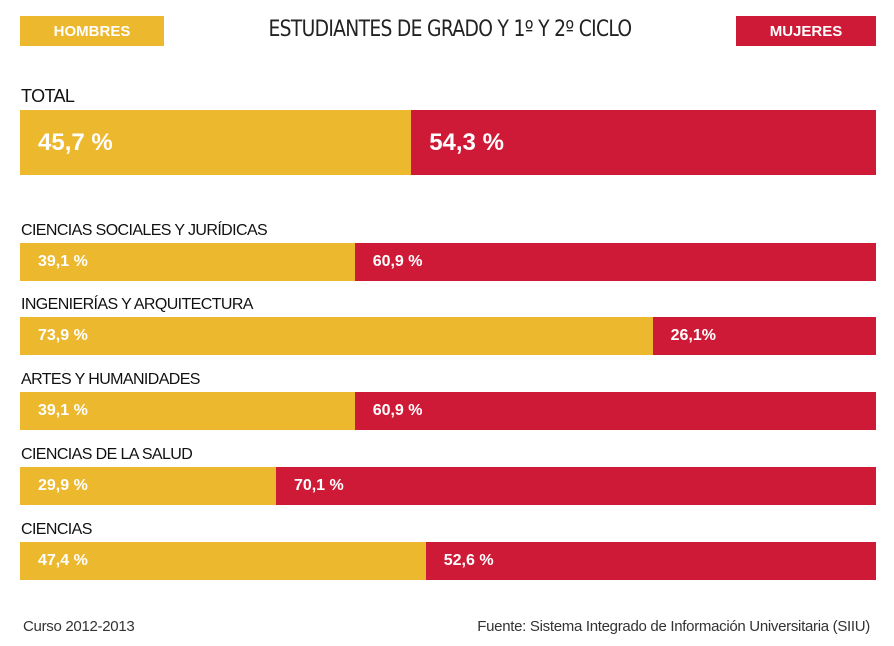  What do you see at coordinates (144, 230) in the screenshot?
I see `category-label: CIENCIAS SOCIALES Y JURÍDICAS` at bounding box center [144, 230].